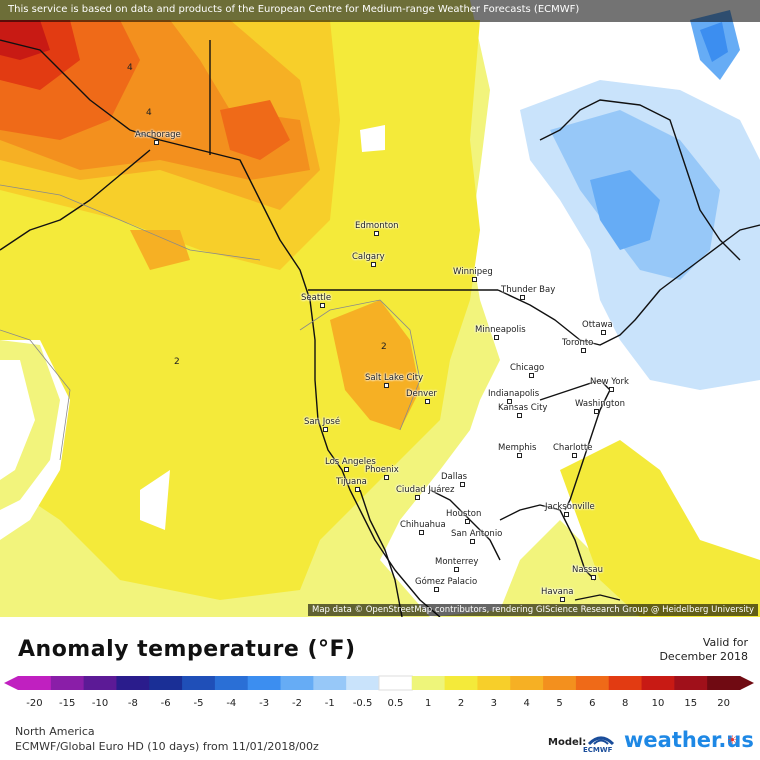  What do you see at coordinates (329, 703) in the screenshot?
I see `scale-label: -1` at bounding box center [329, 703].